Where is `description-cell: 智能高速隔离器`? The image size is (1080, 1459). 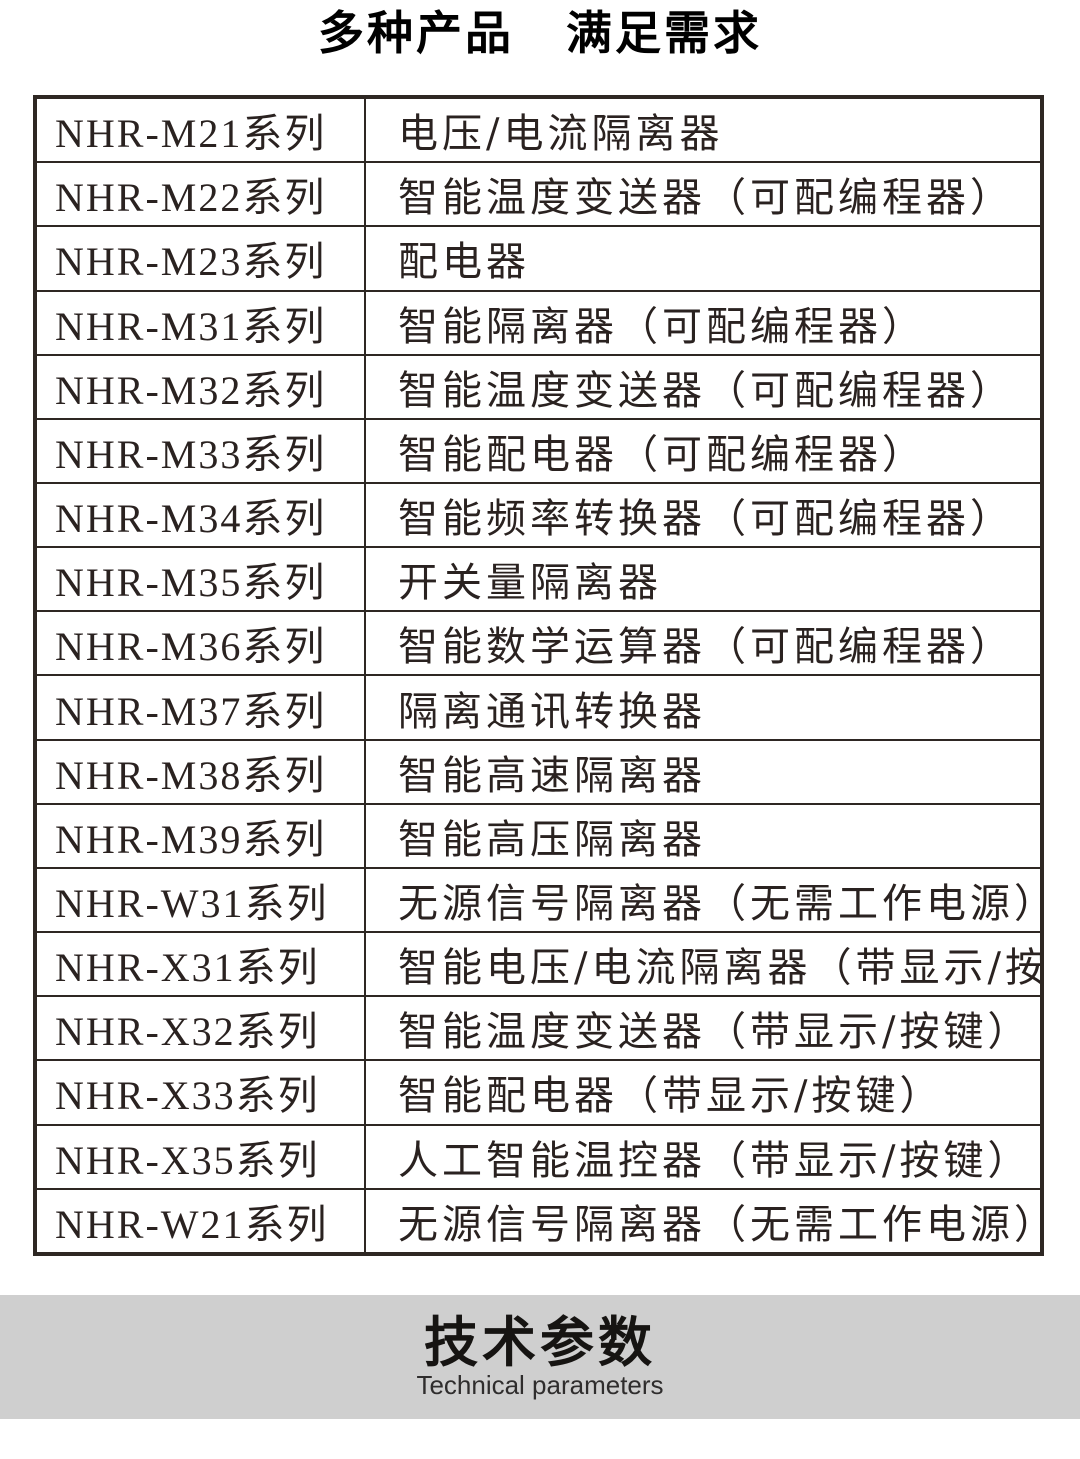
description-cell: 智能高速隔离器 is located at coordinates (703, 771).